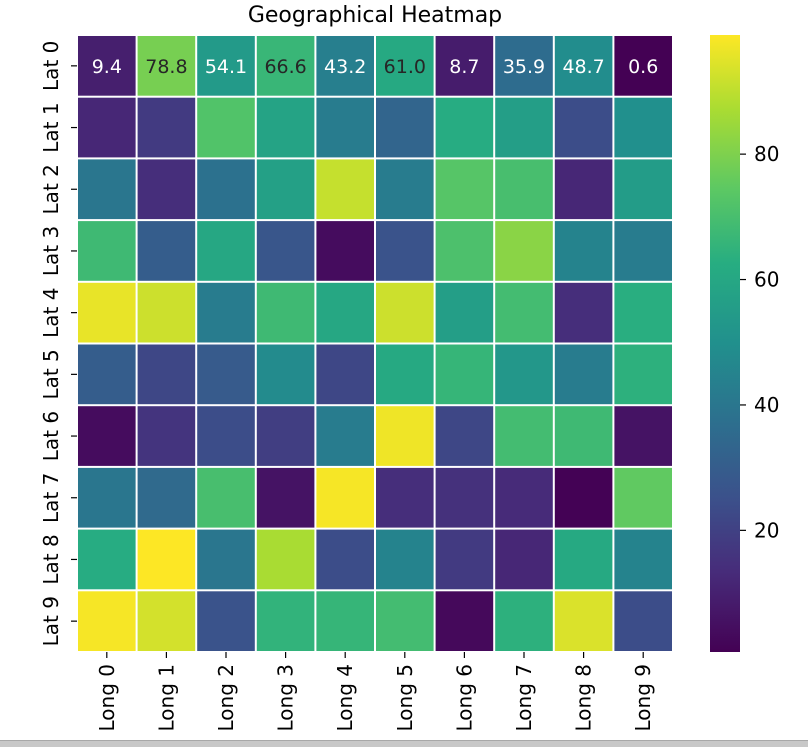 The height and width of the screenshot is (747, 808). Describe the element at coordinates (405, 697) in the screenshot. I see `x-tick-label: Long 5` at that location.